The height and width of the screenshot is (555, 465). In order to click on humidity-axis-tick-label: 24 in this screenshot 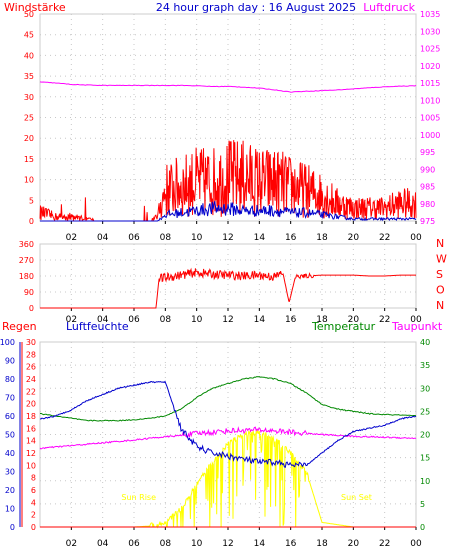, I will do `click(31, 379)`.